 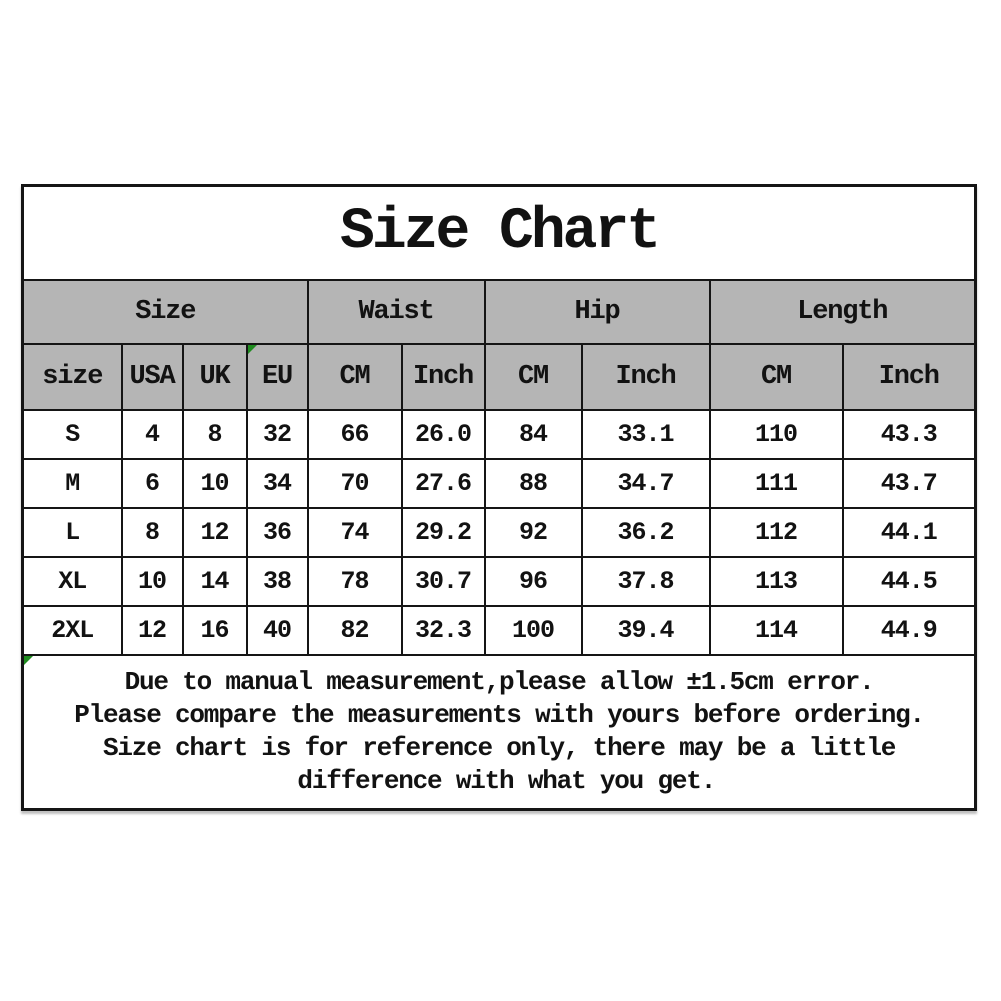 What do you see at coordinates (277, 532) in the screenshot?
I see `table-cell: 36` at bounding box center [277, 532].